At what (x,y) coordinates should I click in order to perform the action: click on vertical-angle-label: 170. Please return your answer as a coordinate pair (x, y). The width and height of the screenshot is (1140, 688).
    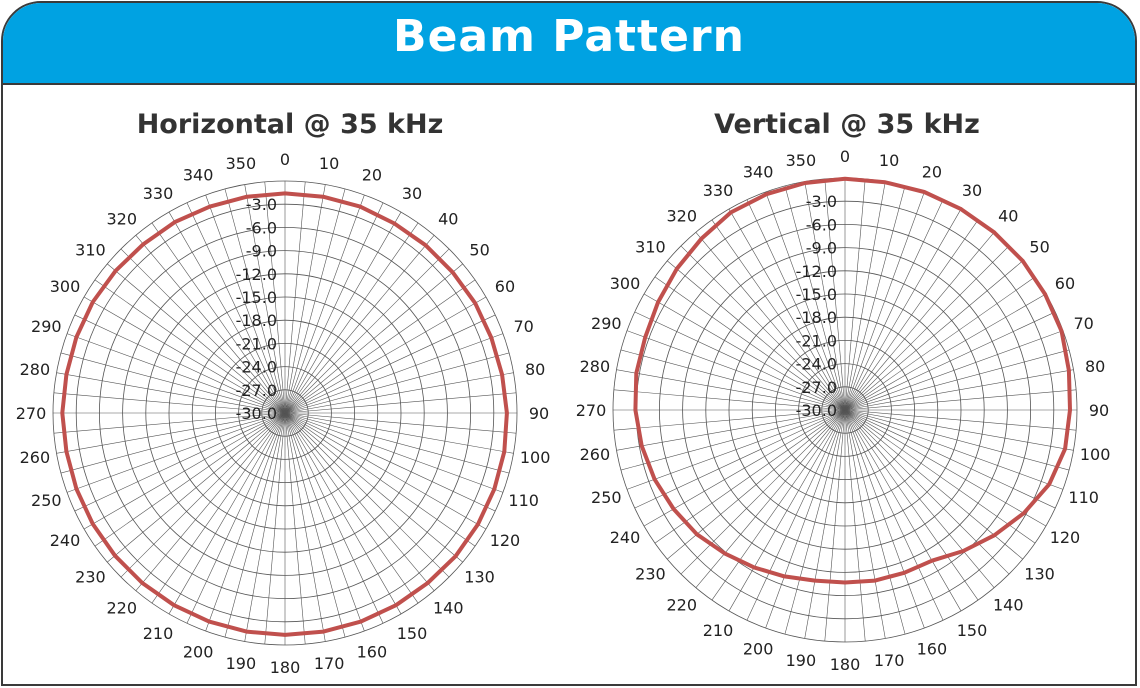
    Looking at the image, I should click on (889, 660).